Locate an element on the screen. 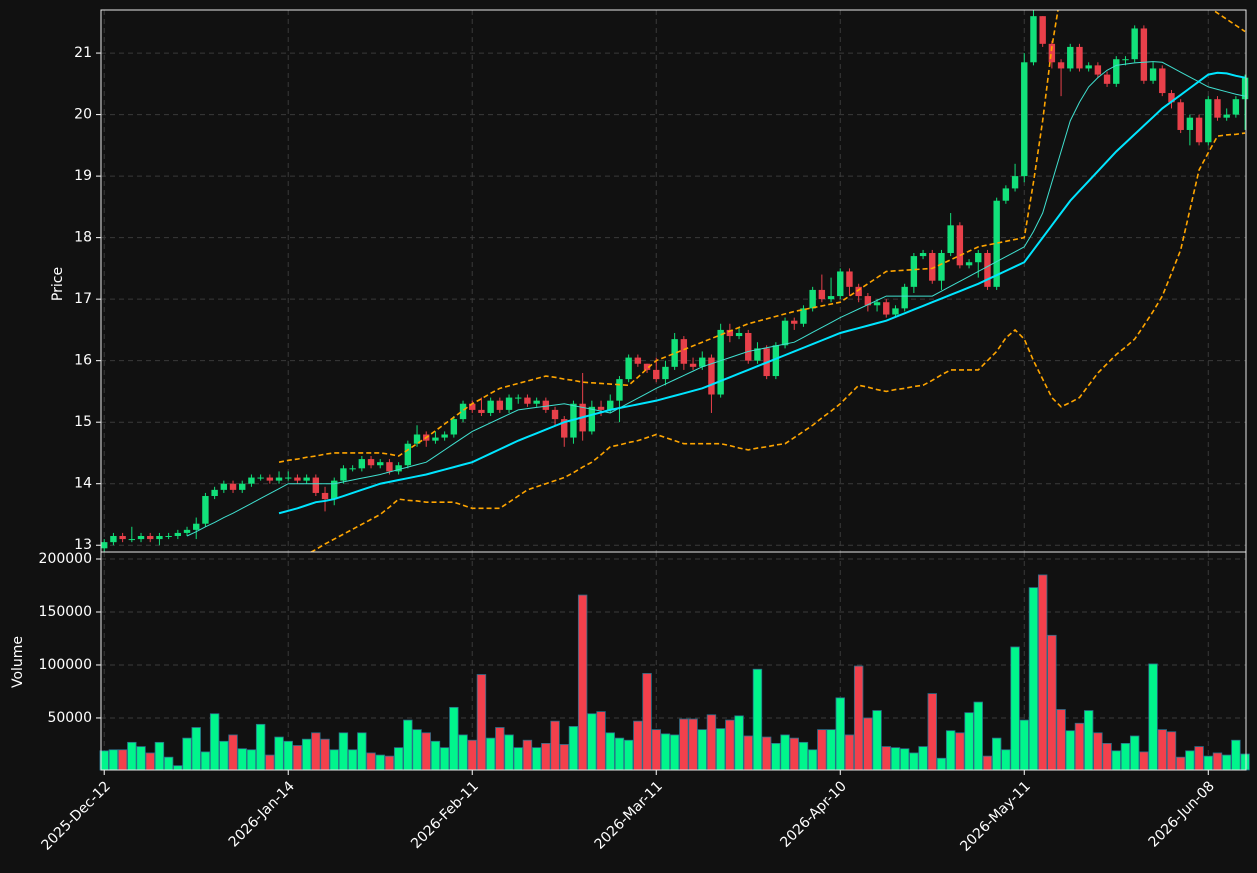 The height and width of the screenshot is (873, 1257). volume-axis-label: Volume is located at coordinates (18, 662).